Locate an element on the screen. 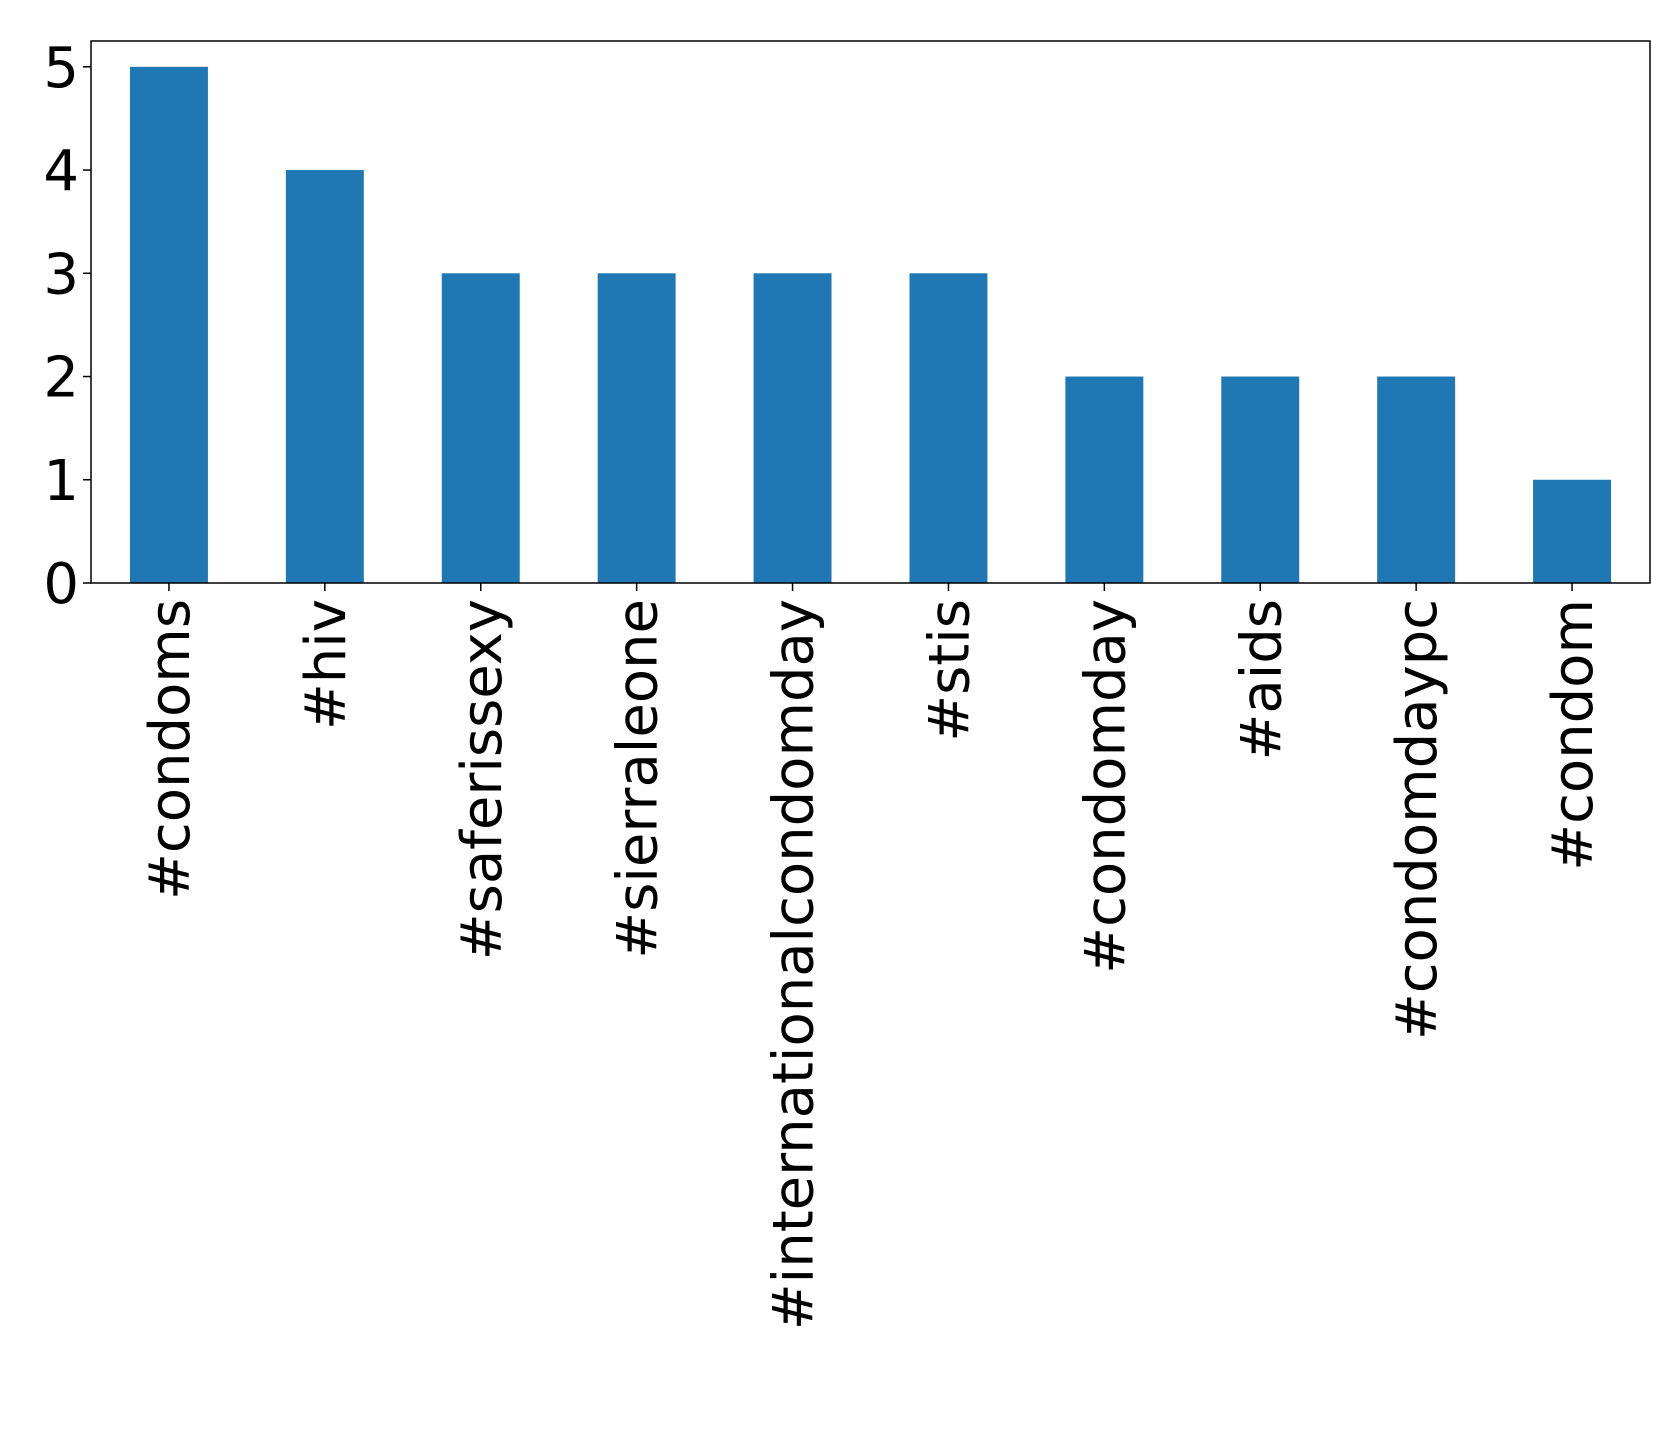 The height and width of the screenshot is (1444, 1679). y-tick-label: 3 is located at coordinates (61, 274).